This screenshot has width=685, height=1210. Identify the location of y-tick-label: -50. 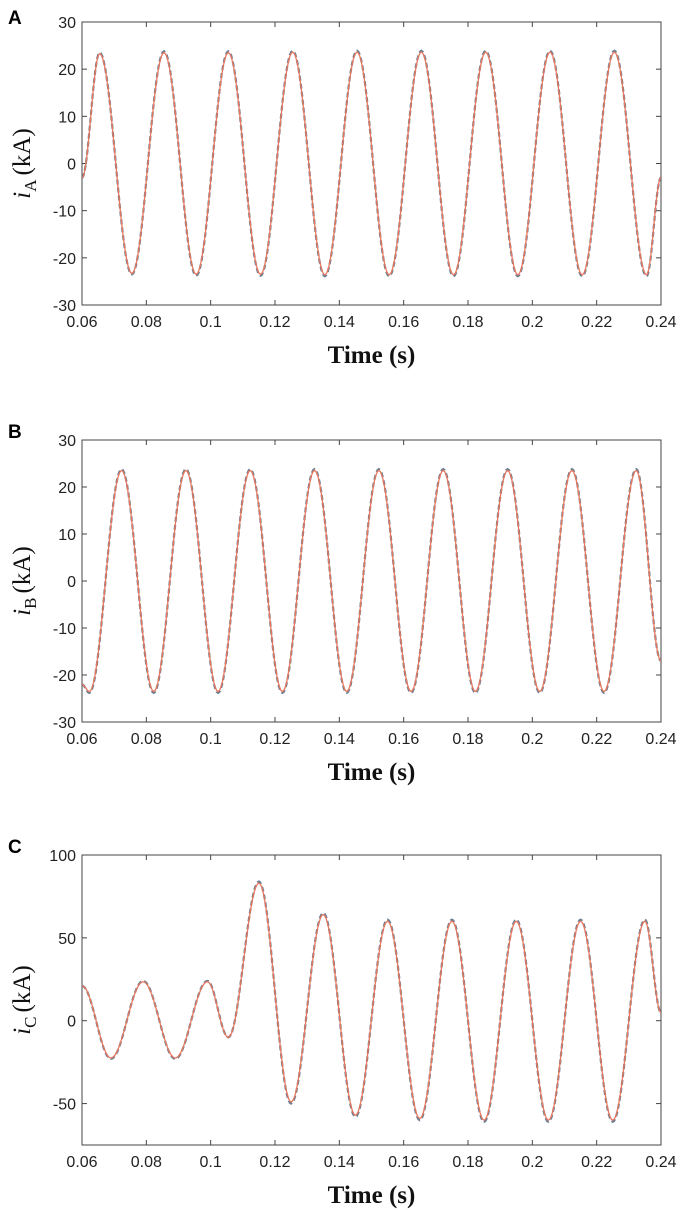
(64, 1105).